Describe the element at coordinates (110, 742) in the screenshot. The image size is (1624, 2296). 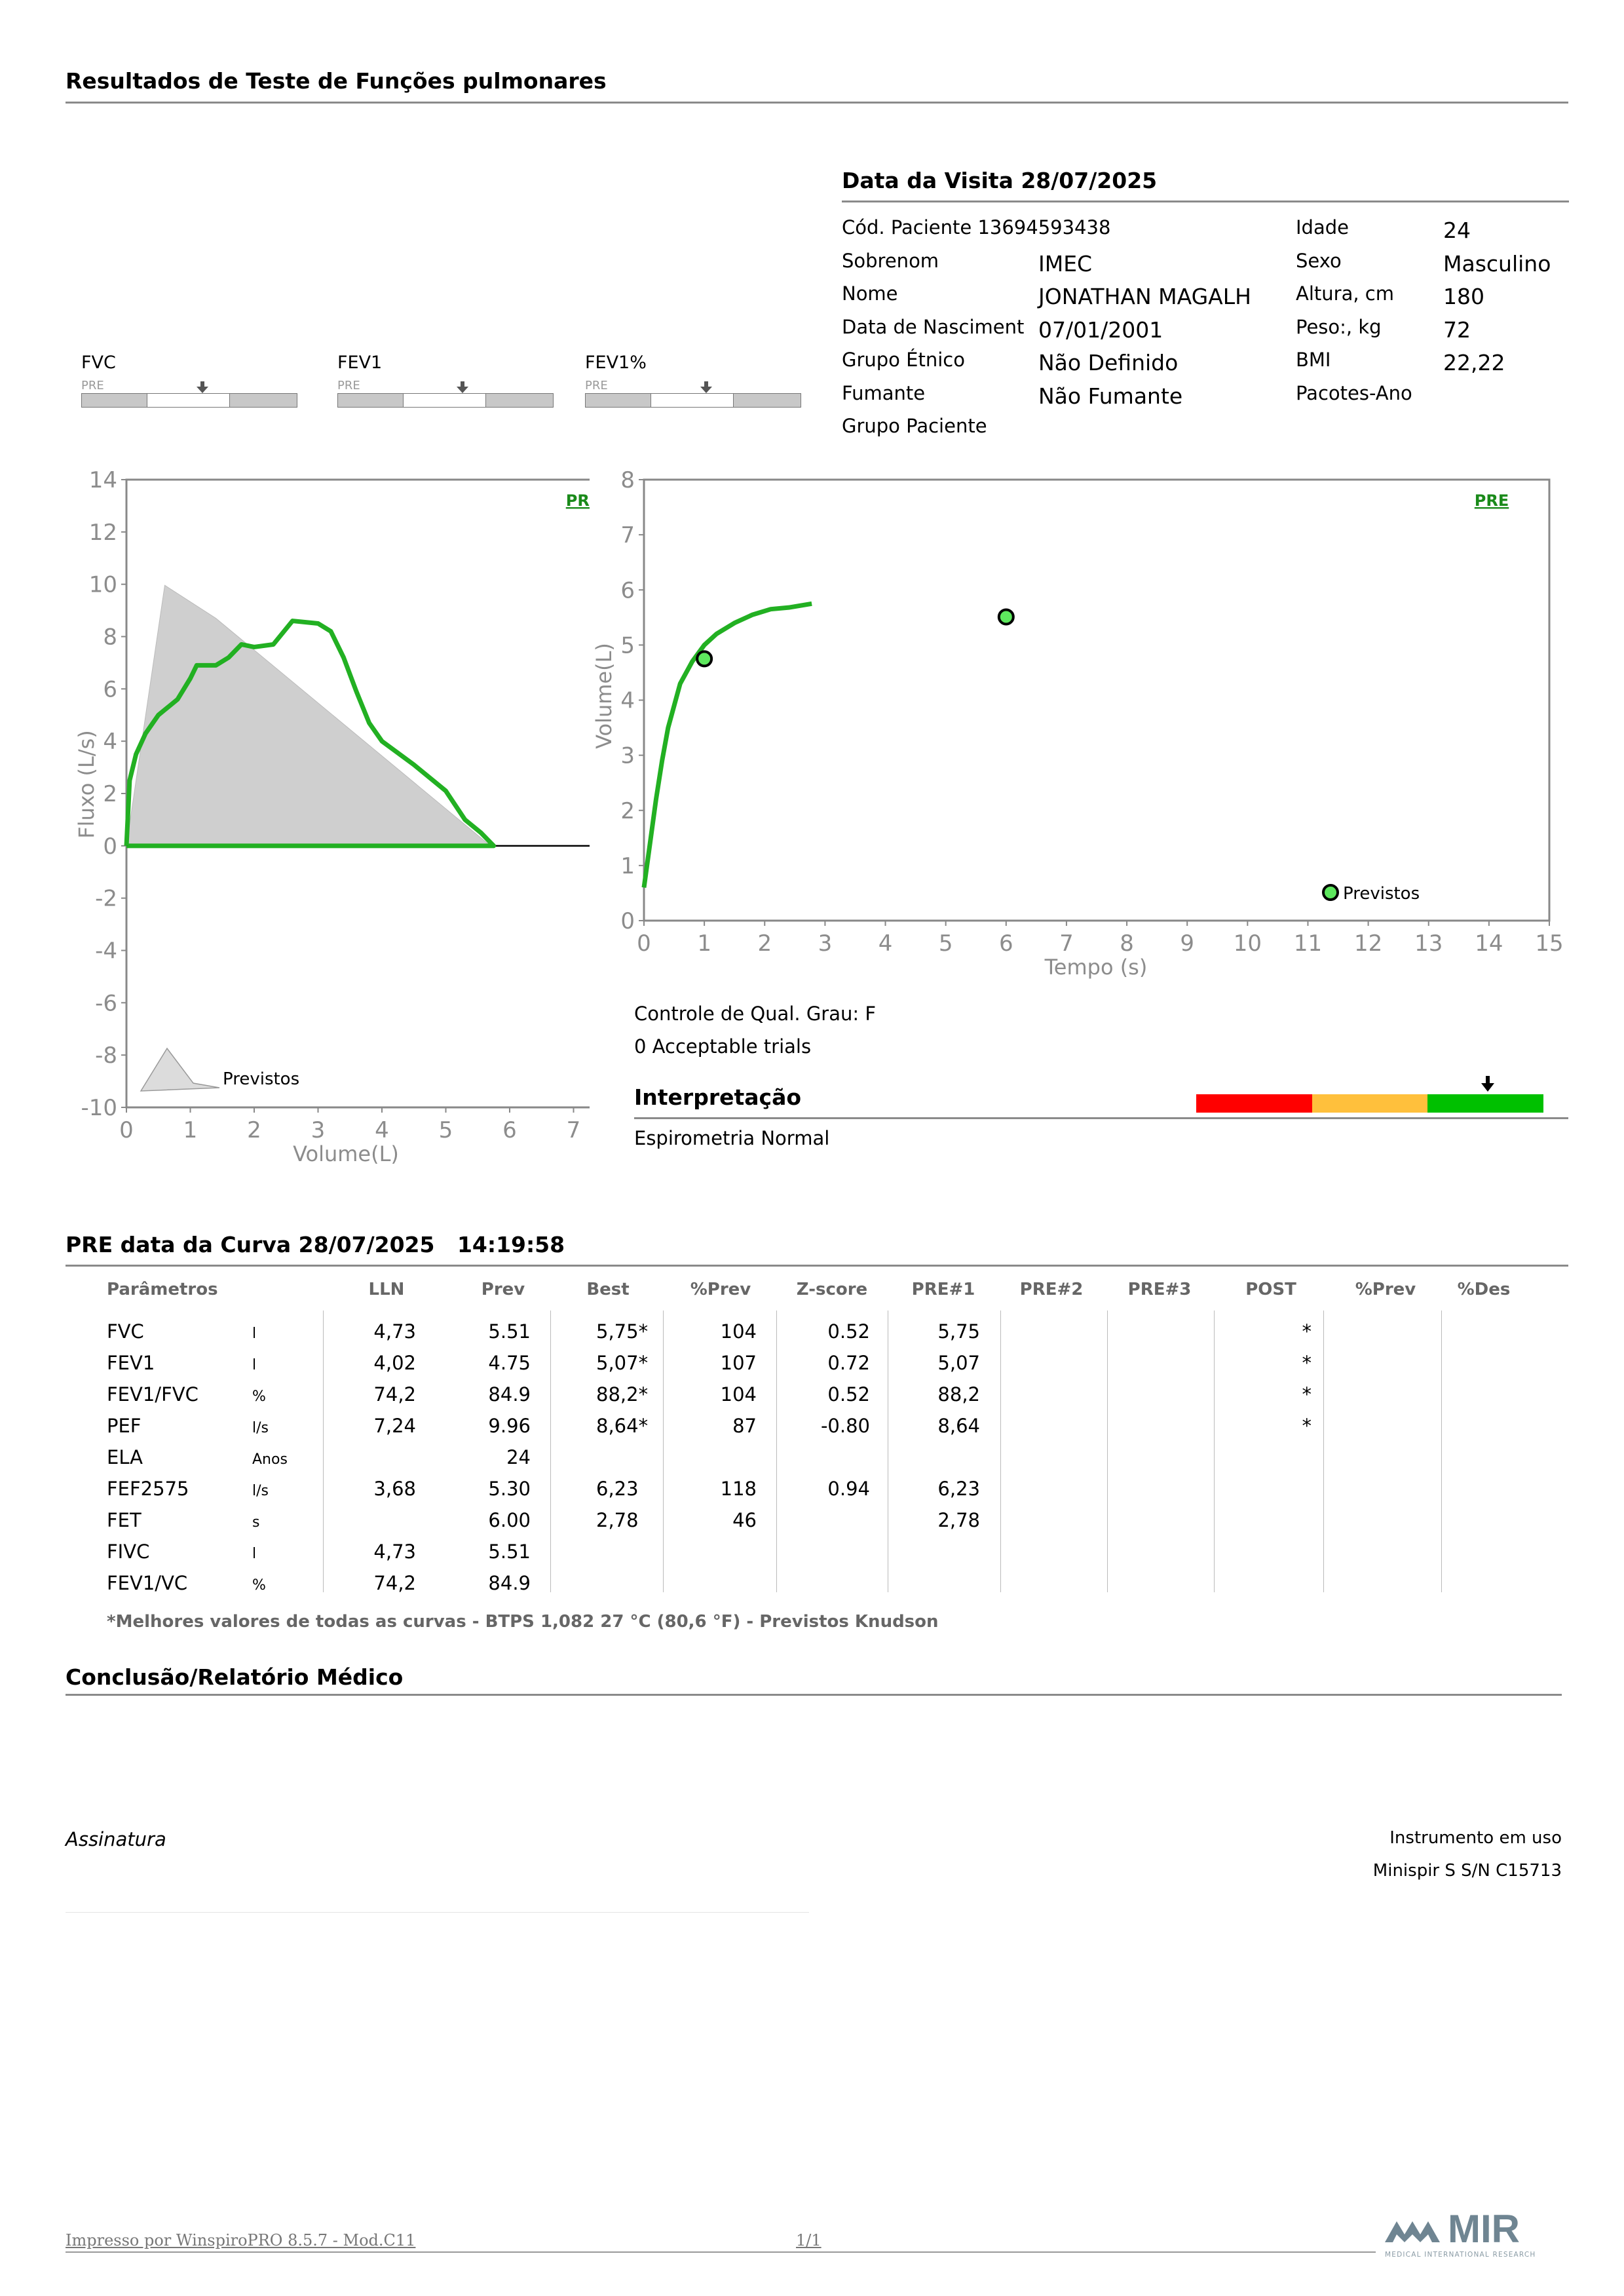
I see `y-tick-label: 4` at that location.